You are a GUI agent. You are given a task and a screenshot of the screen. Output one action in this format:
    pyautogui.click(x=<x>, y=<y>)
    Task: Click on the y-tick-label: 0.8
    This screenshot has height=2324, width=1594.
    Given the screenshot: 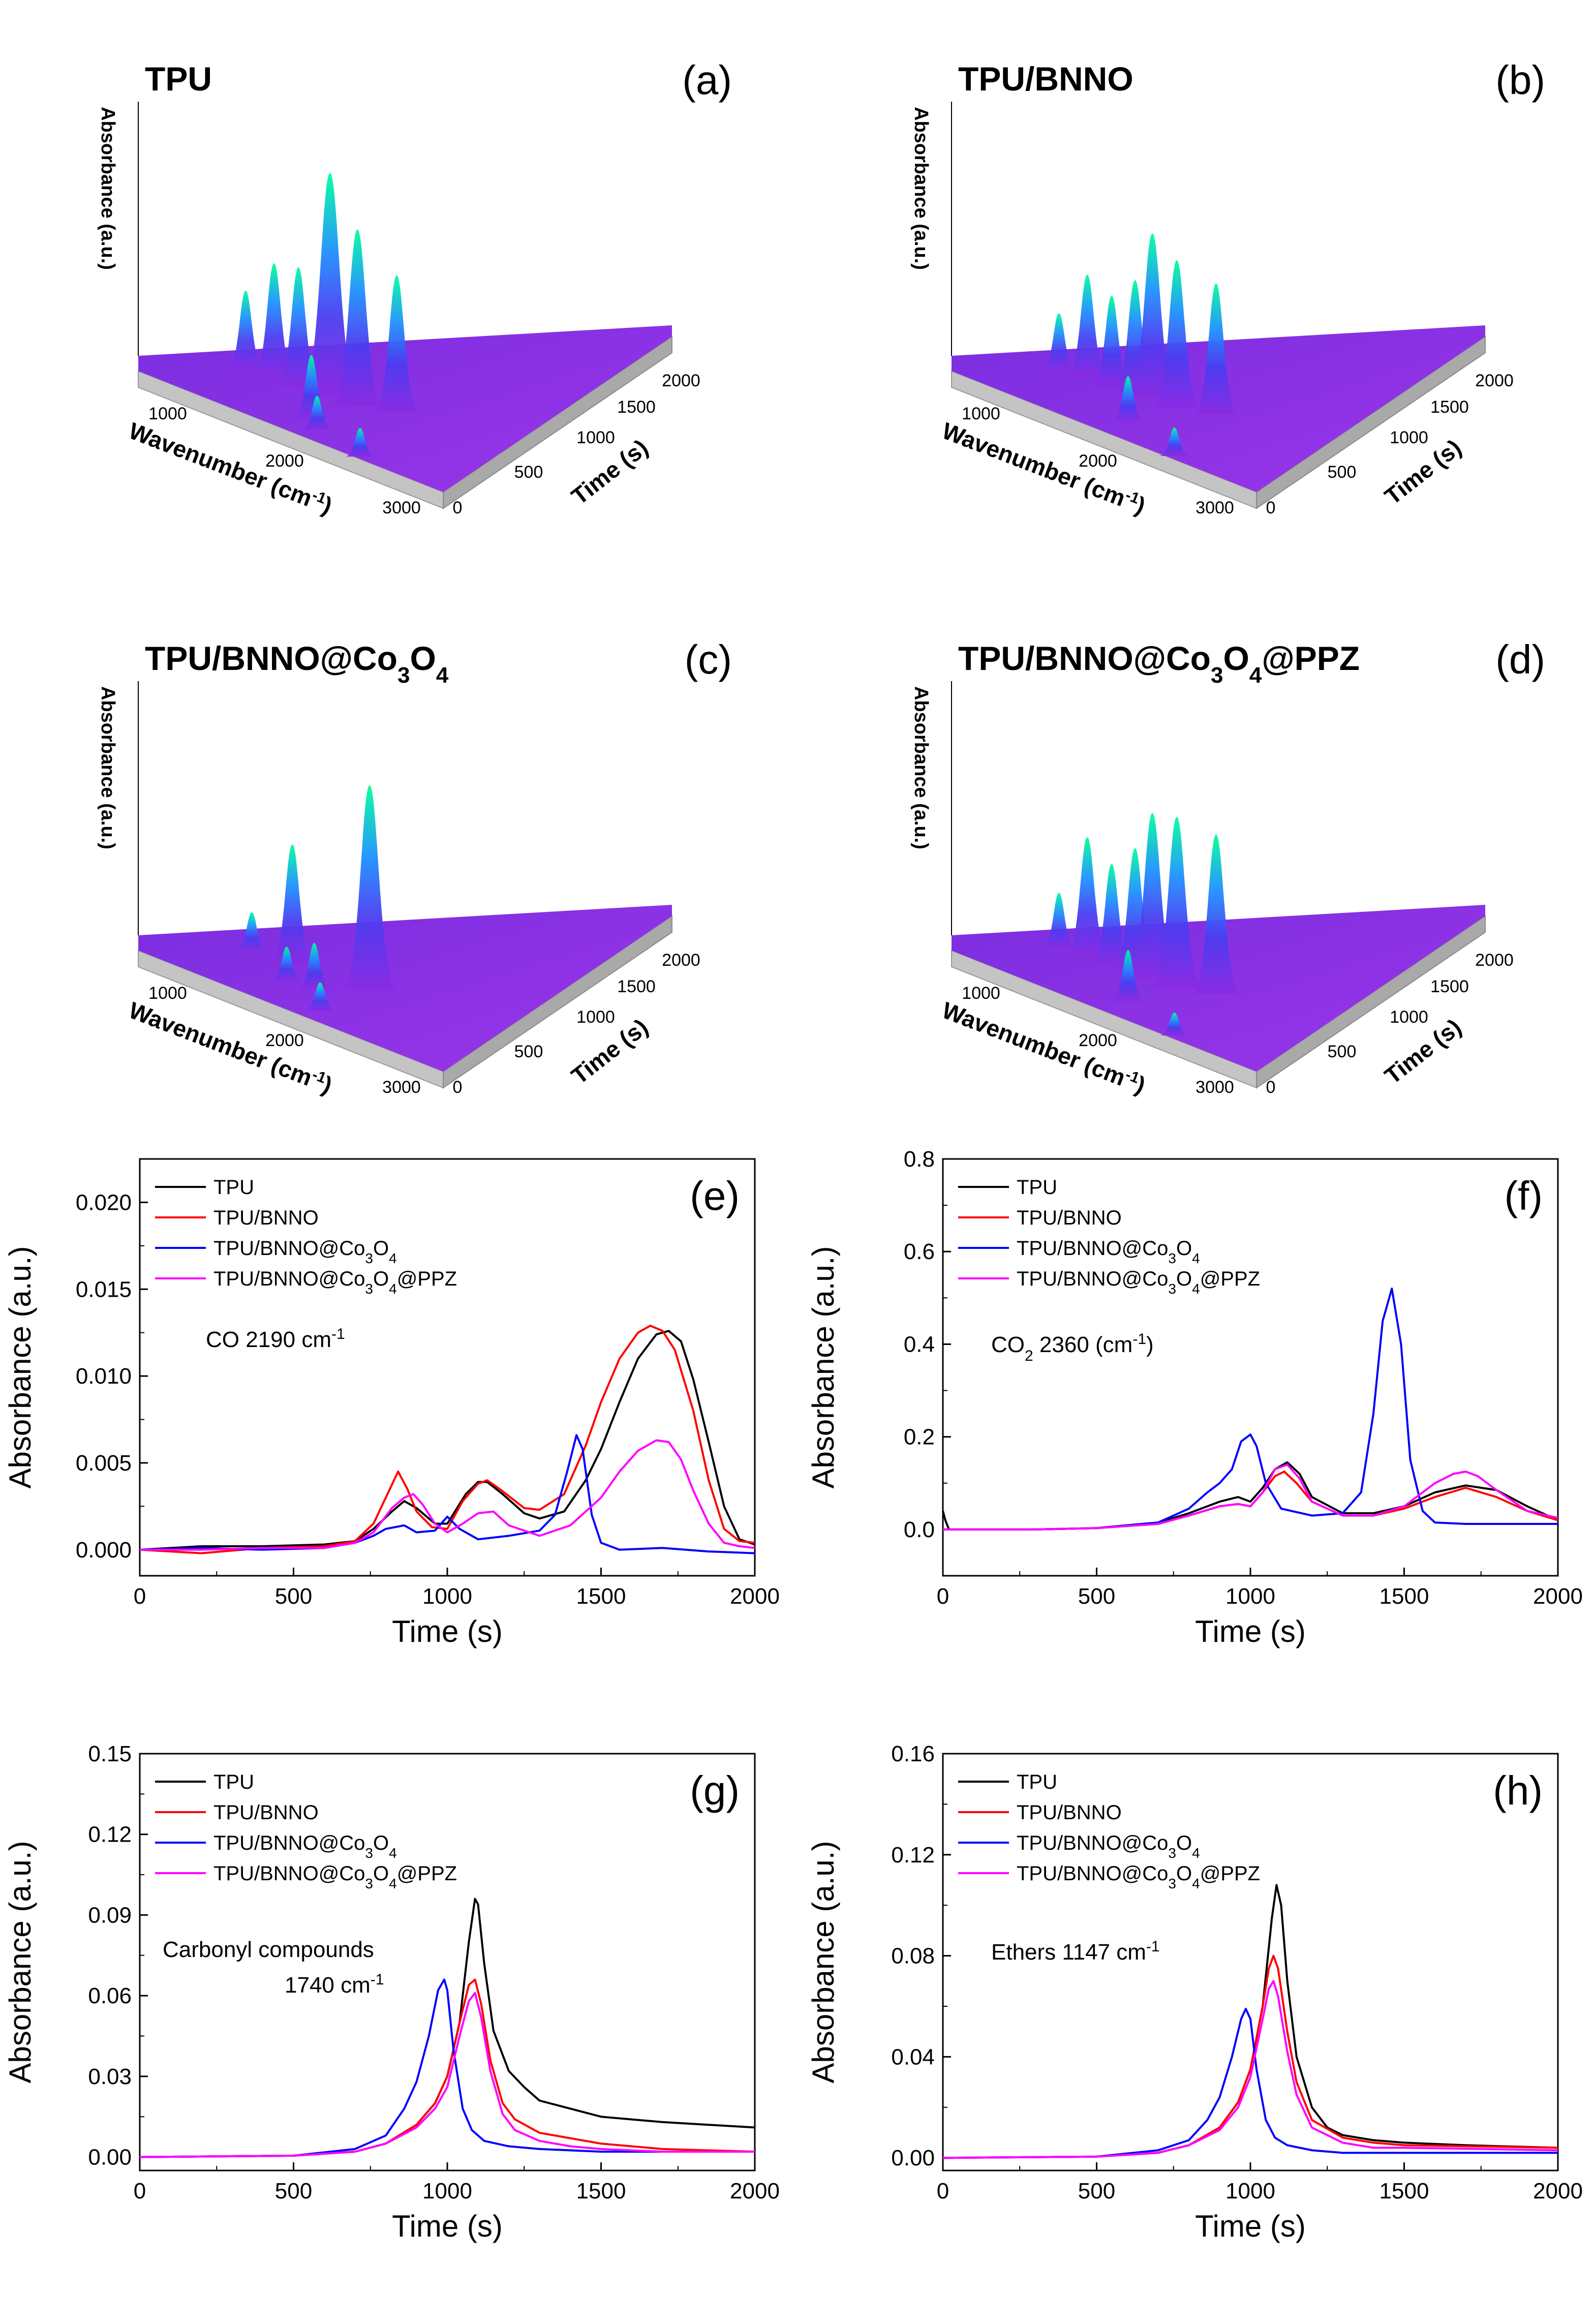 What is the action you would take?
    pyautogui.click(x=919, y=1159)
    